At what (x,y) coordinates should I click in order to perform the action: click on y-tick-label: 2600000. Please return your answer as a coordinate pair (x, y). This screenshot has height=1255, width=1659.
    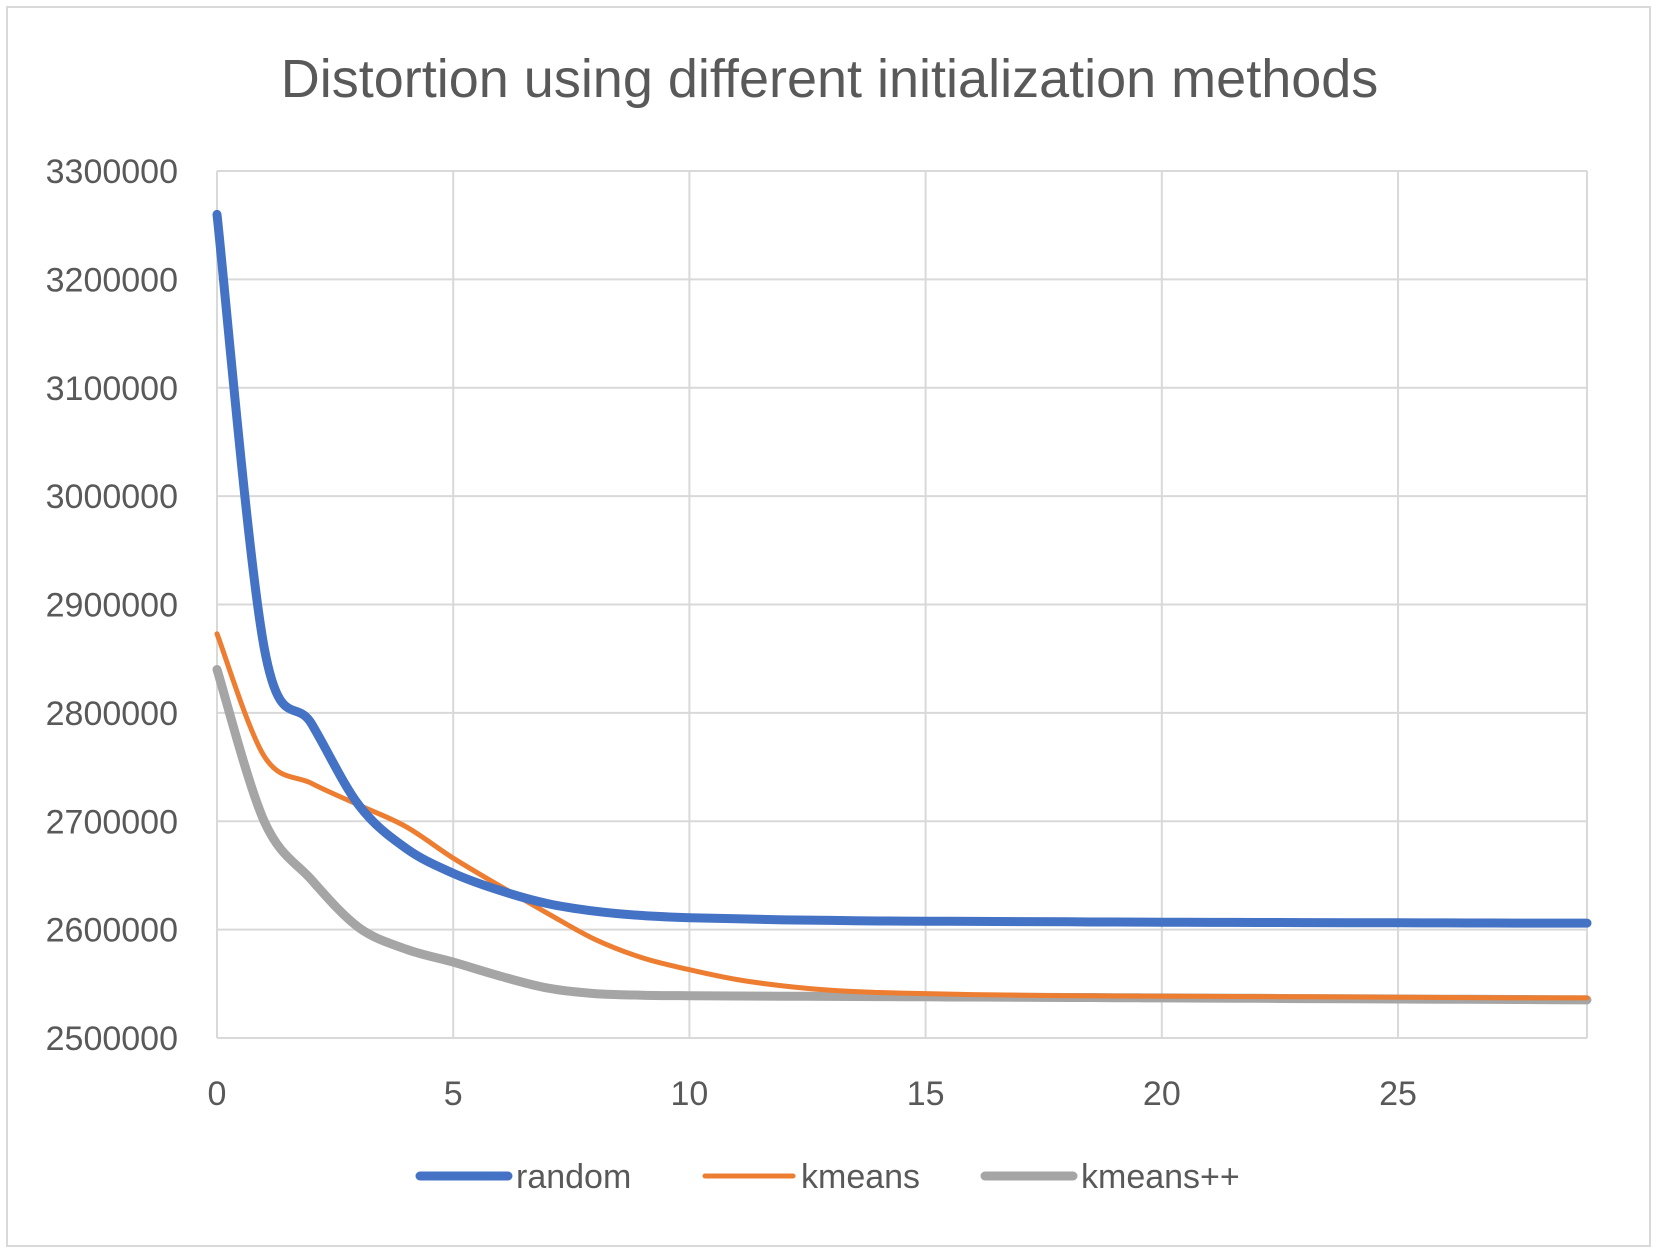
    Looking at the image, I should click on (112, 931).